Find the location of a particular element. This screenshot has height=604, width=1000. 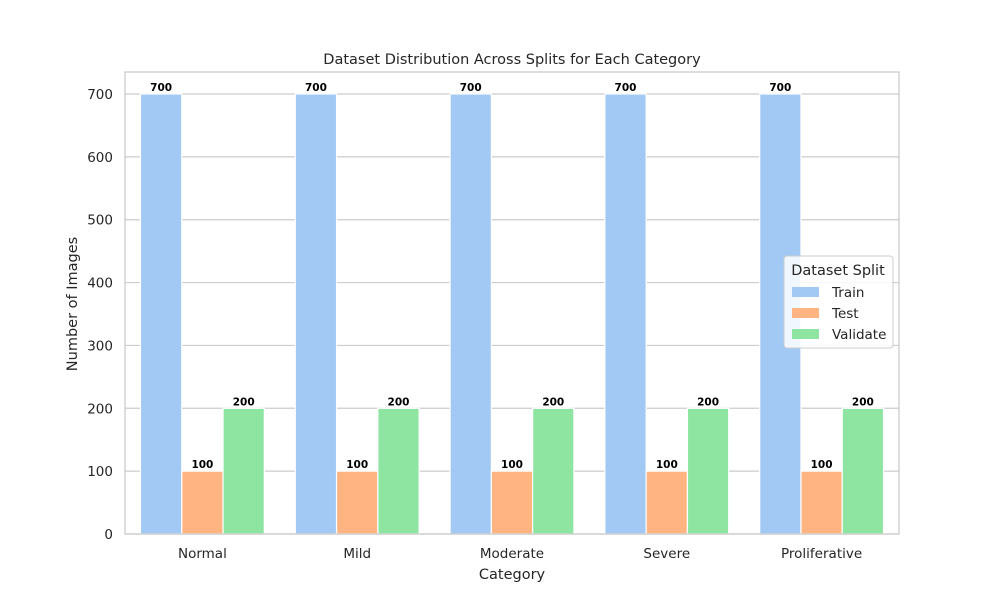

legend-swatch-test is located at coordinates (805, 313).